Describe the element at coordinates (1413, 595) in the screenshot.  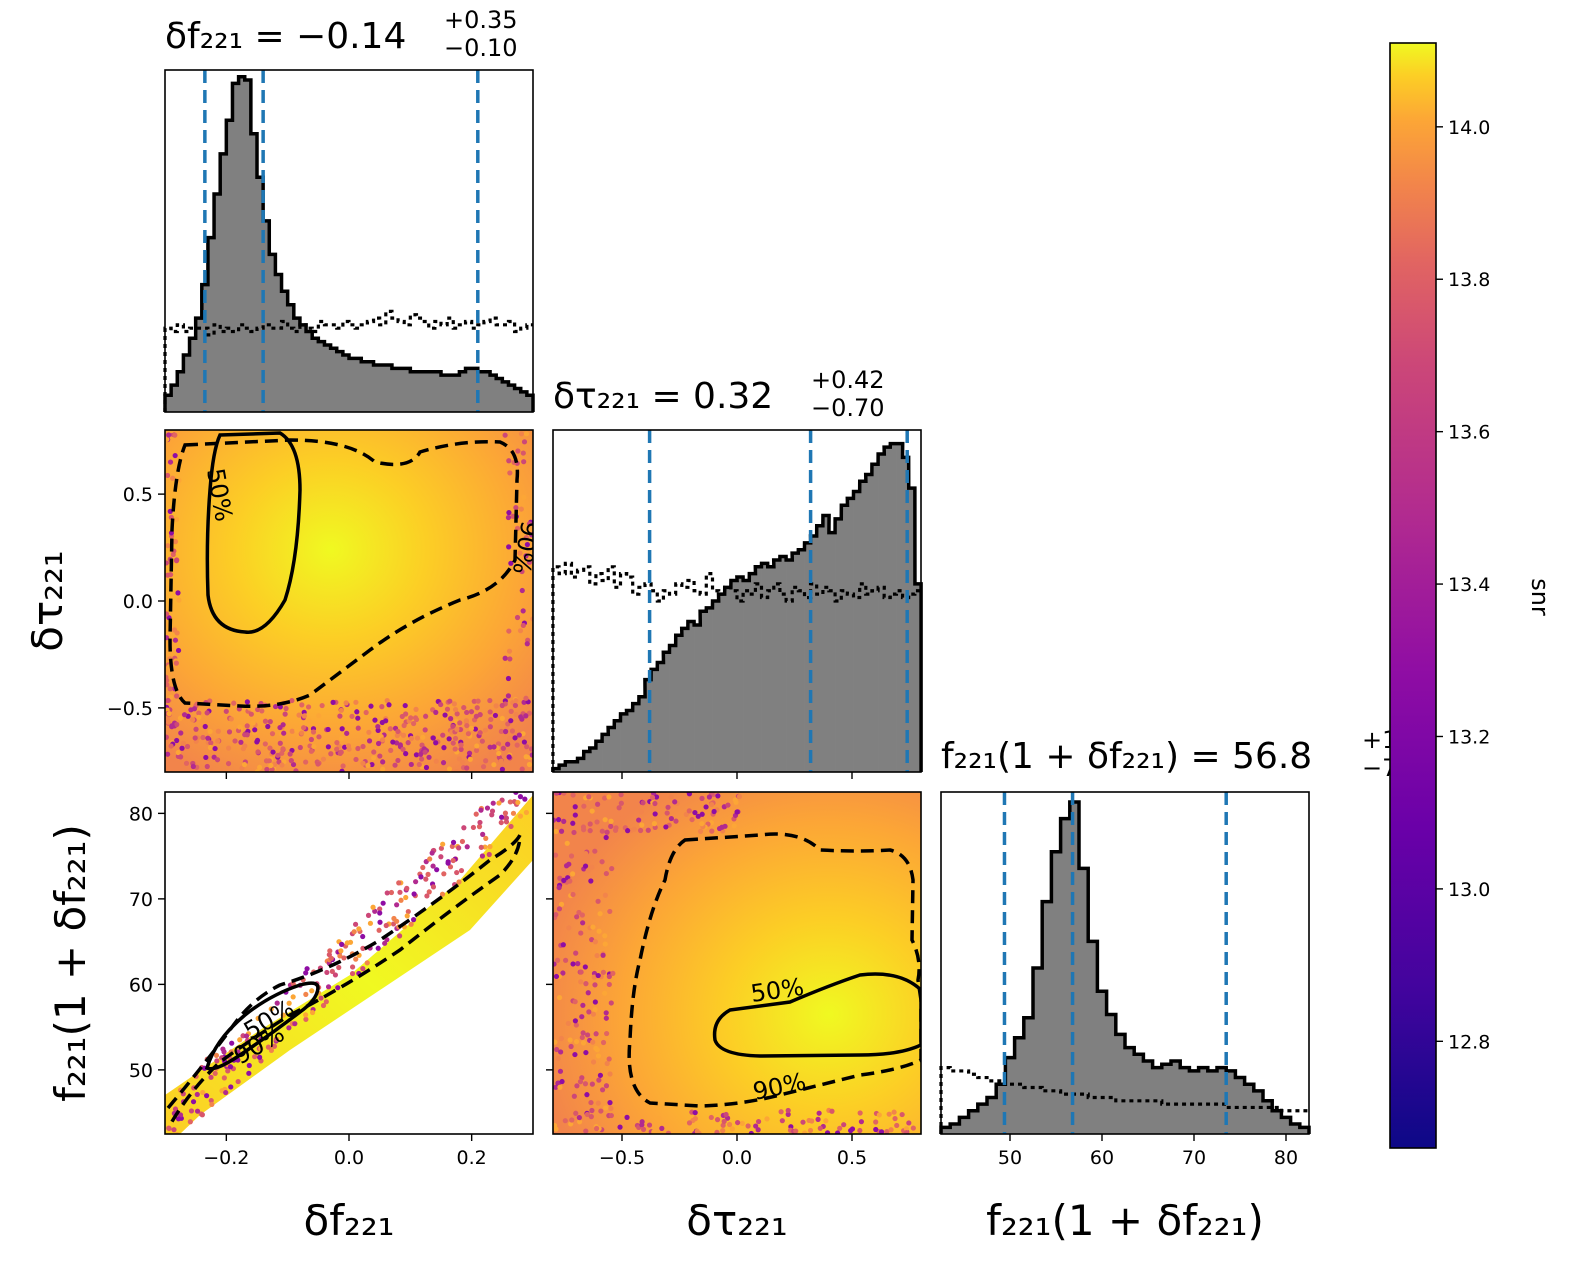
I see `colorbar-gradient` at that location.